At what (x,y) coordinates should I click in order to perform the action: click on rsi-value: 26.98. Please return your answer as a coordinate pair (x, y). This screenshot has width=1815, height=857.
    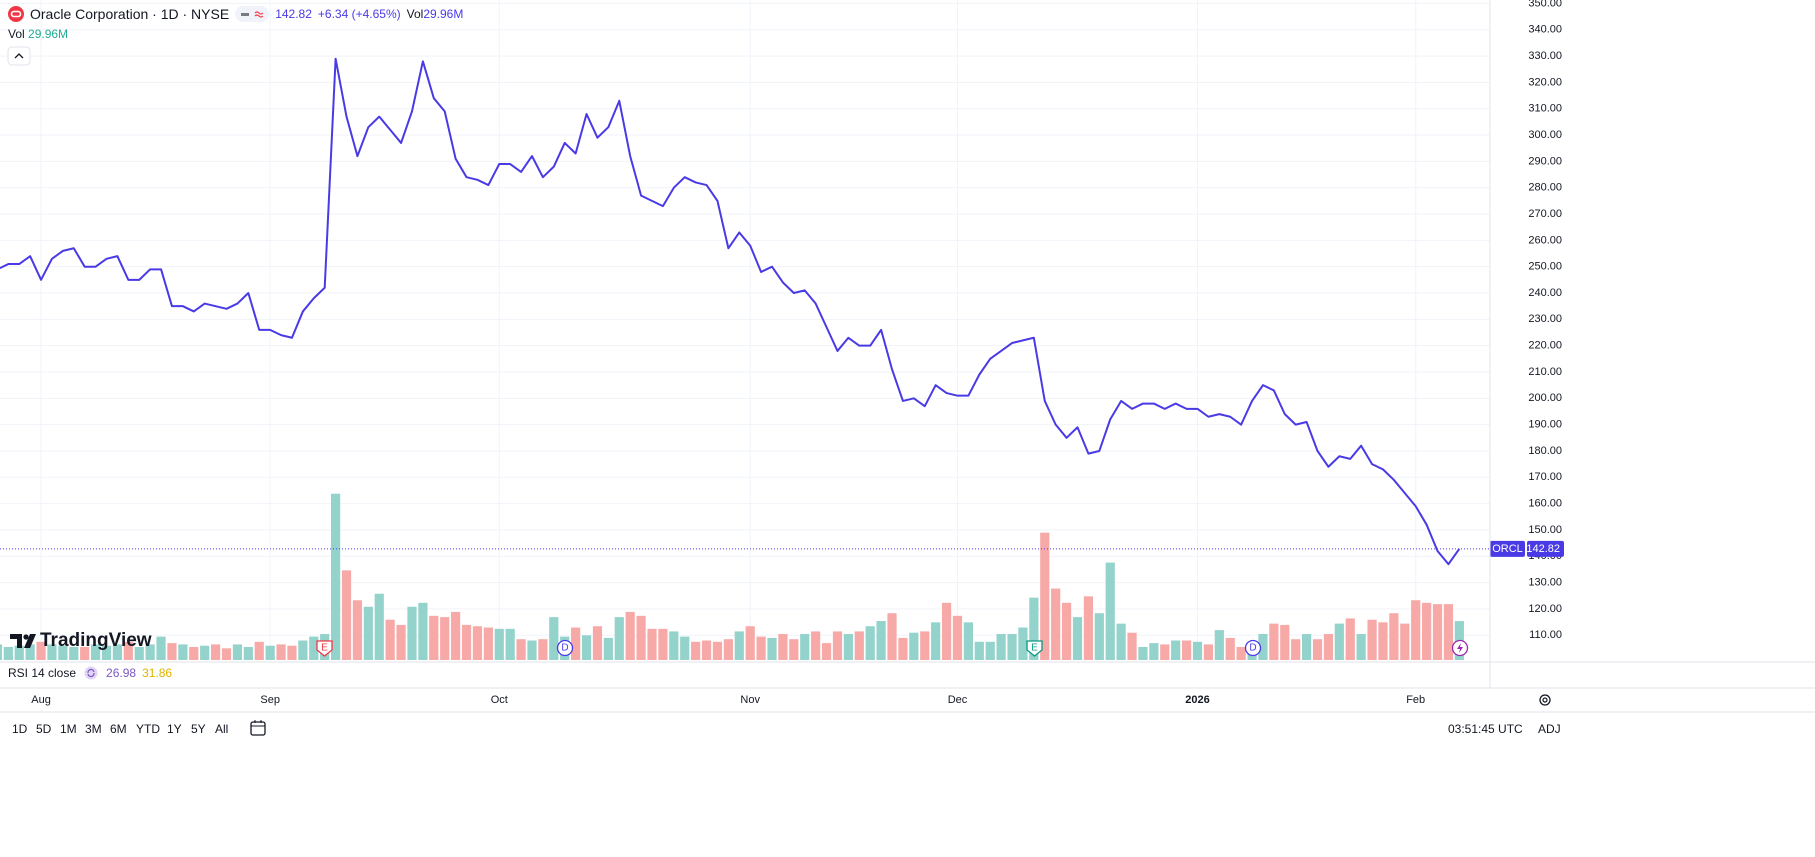
    Looking at the image, I should click on (121, 673).